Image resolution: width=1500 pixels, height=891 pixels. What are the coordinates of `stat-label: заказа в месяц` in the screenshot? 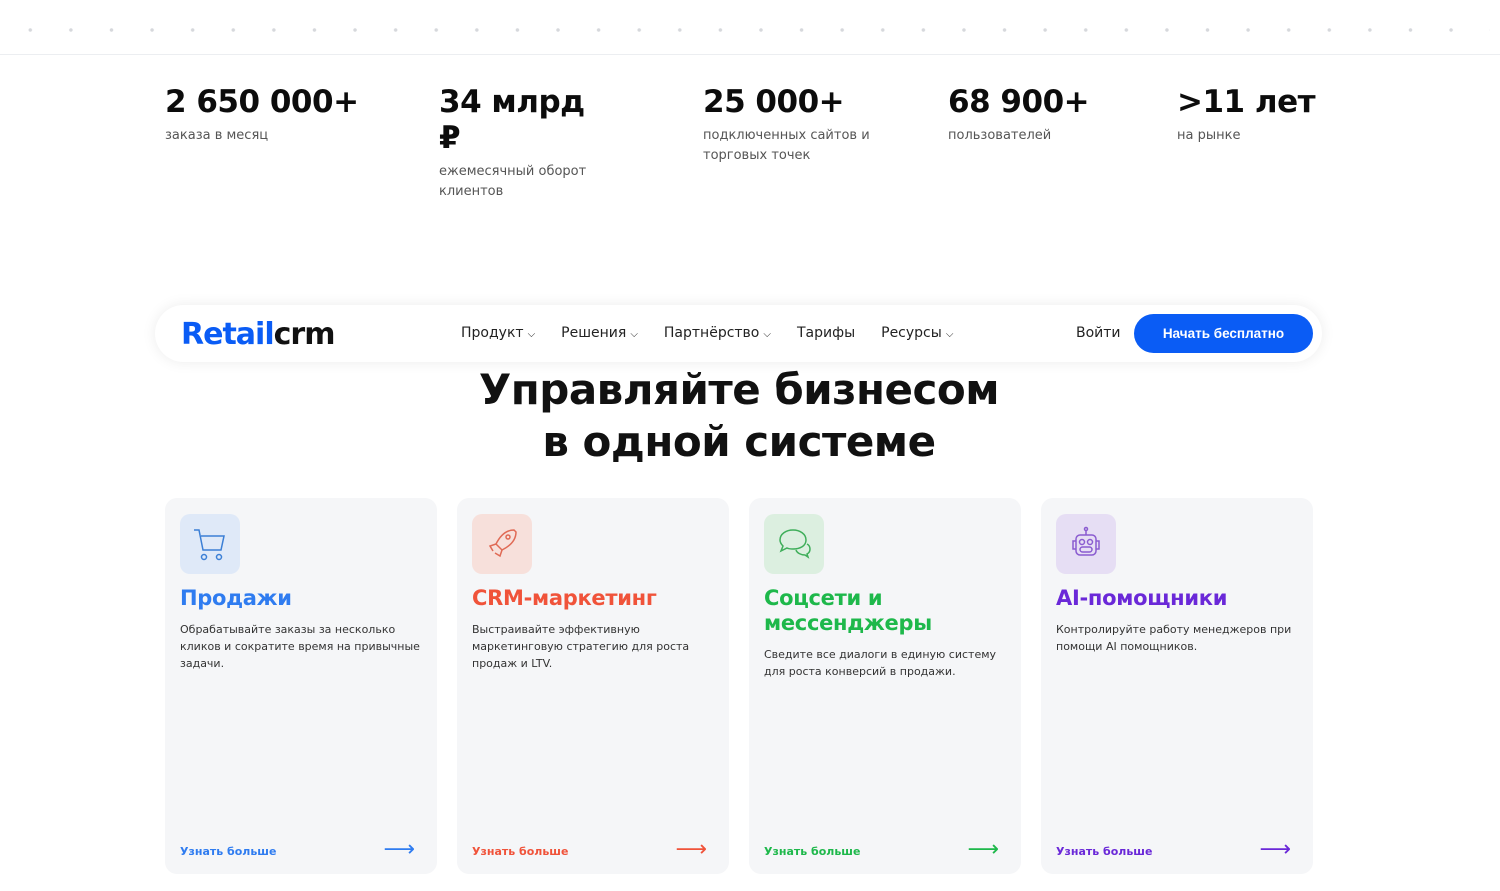 It's located at (217, 135).